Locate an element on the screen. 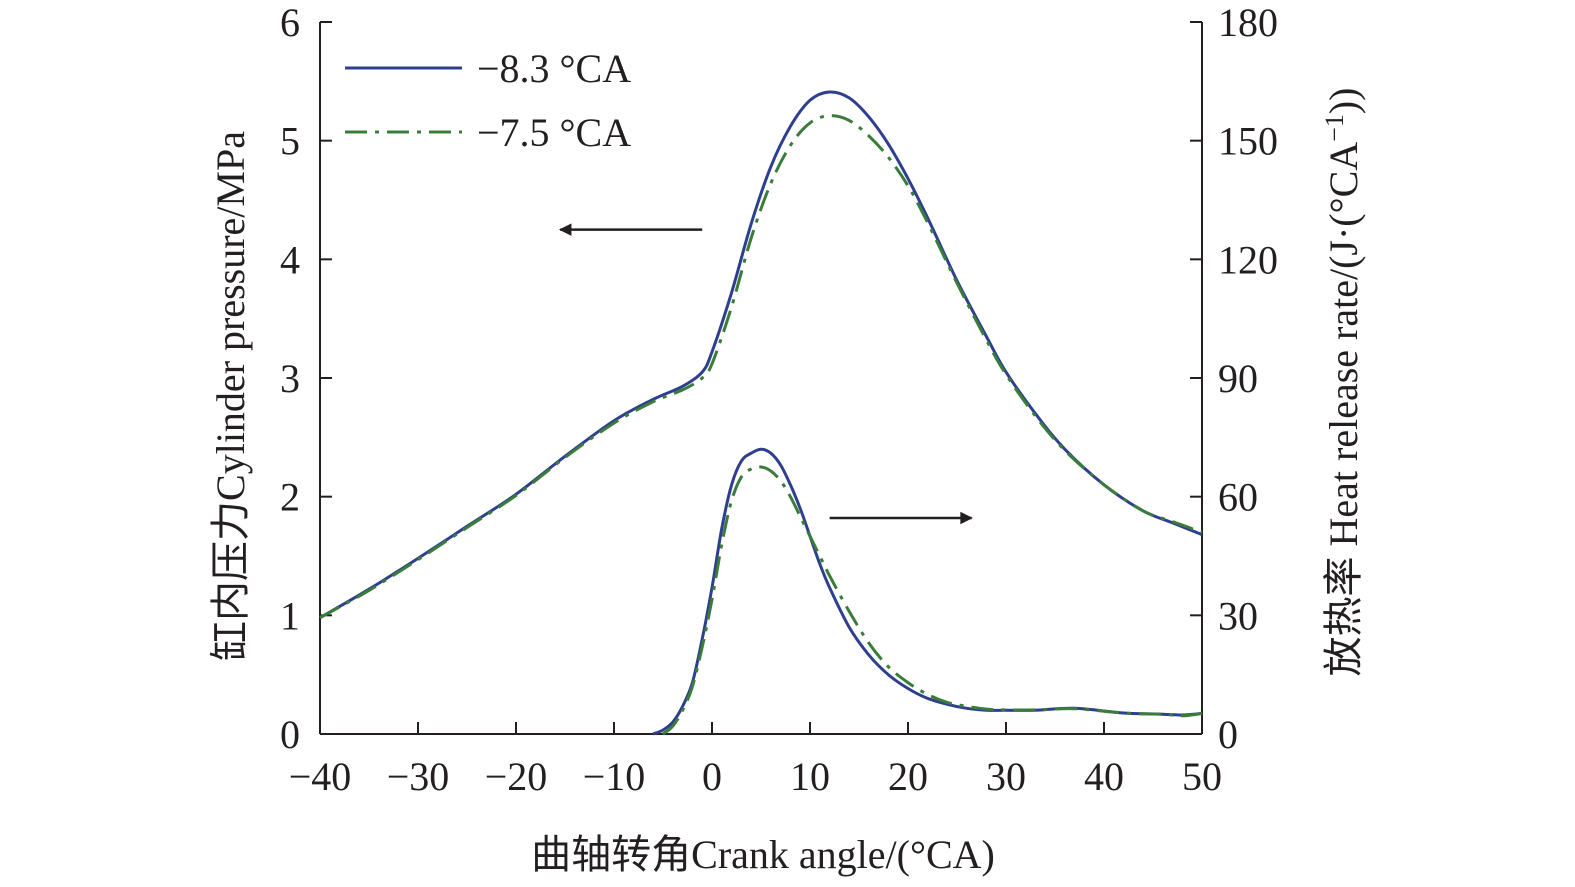 Image resolution: width=1575 pixels, height=887 pixels. y-tick-label-right: 90 is located at coordinates (1238, 378).